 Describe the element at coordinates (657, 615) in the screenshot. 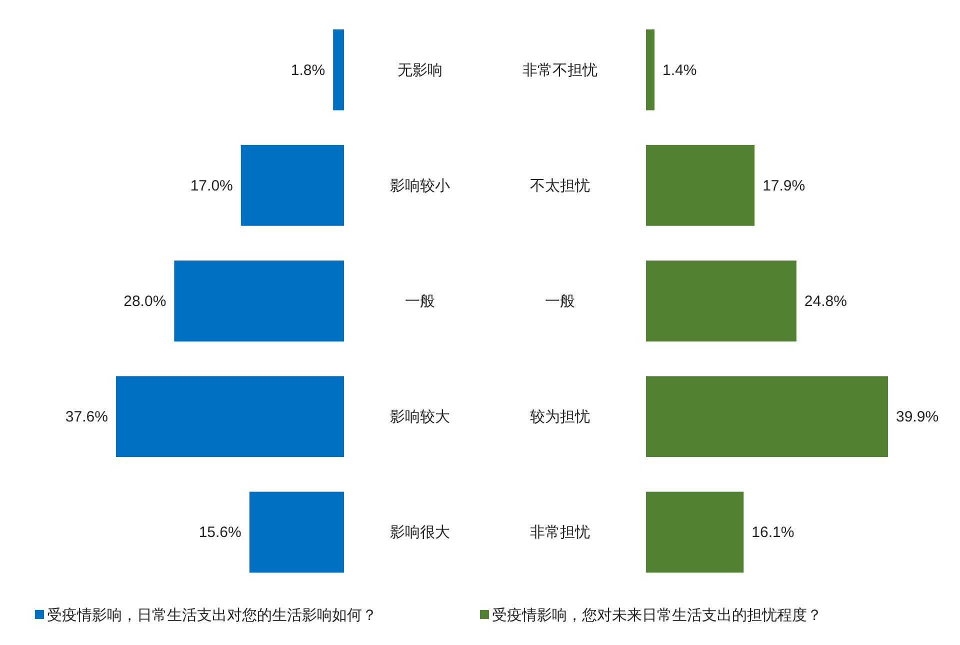

I see `legend-label: 受疫情影响，您对未来日常生活支出的担忧程度？` at that location.